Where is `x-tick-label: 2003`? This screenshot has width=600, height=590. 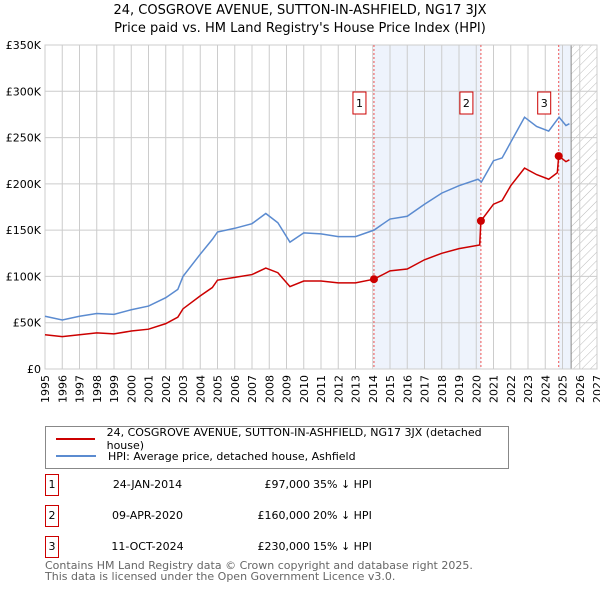
x-tick-label: 2003 is located at coordinates (183, 389).